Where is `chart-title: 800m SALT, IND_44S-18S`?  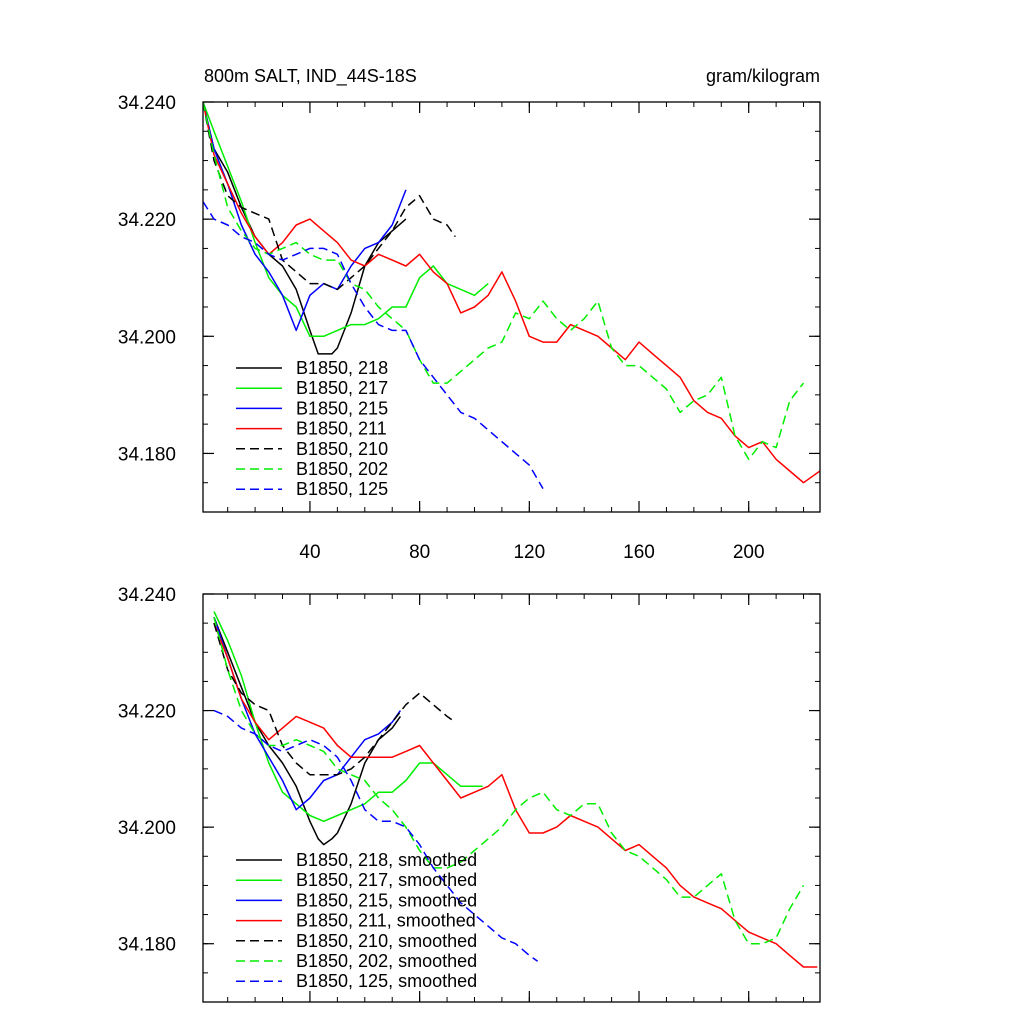
chart-title: 800m SALT, IND_44S-18S is located at coordinates (310, 76).